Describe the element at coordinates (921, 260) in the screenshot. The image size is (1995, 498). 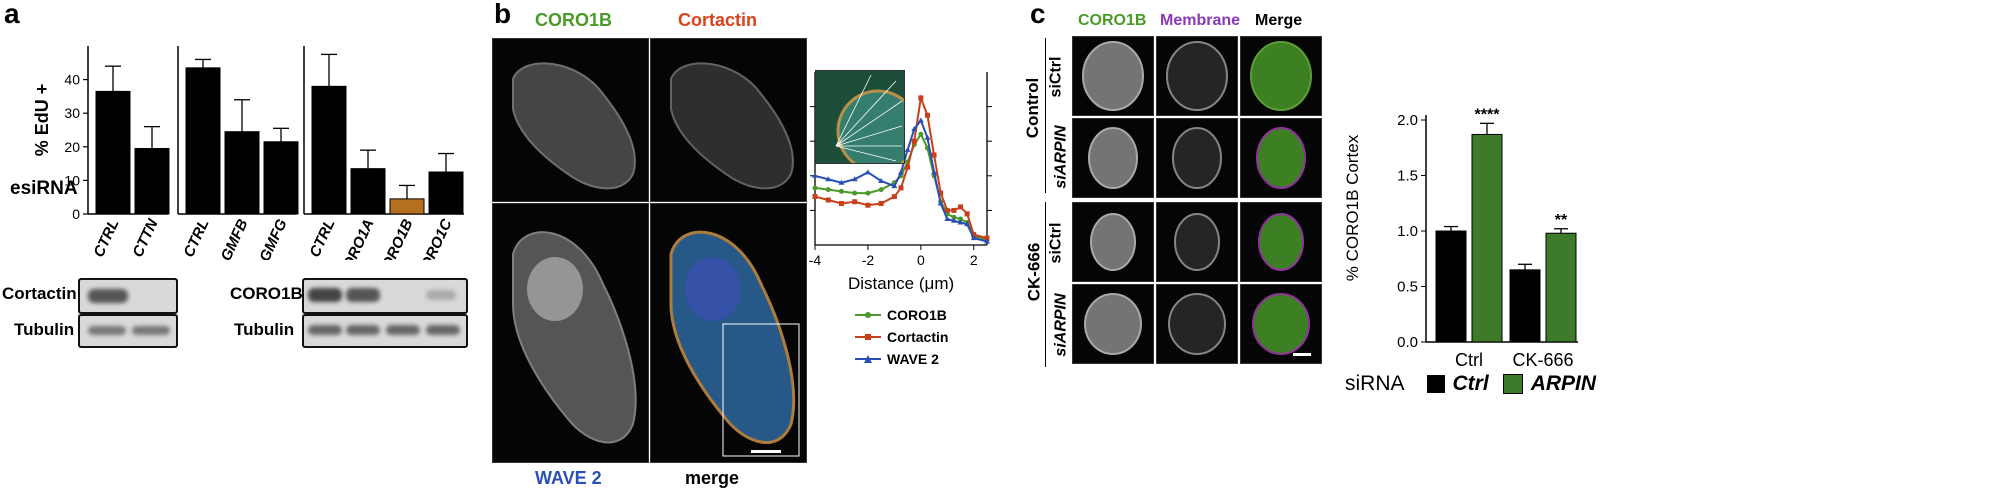
I see `x-tick-label: 0` at that location.